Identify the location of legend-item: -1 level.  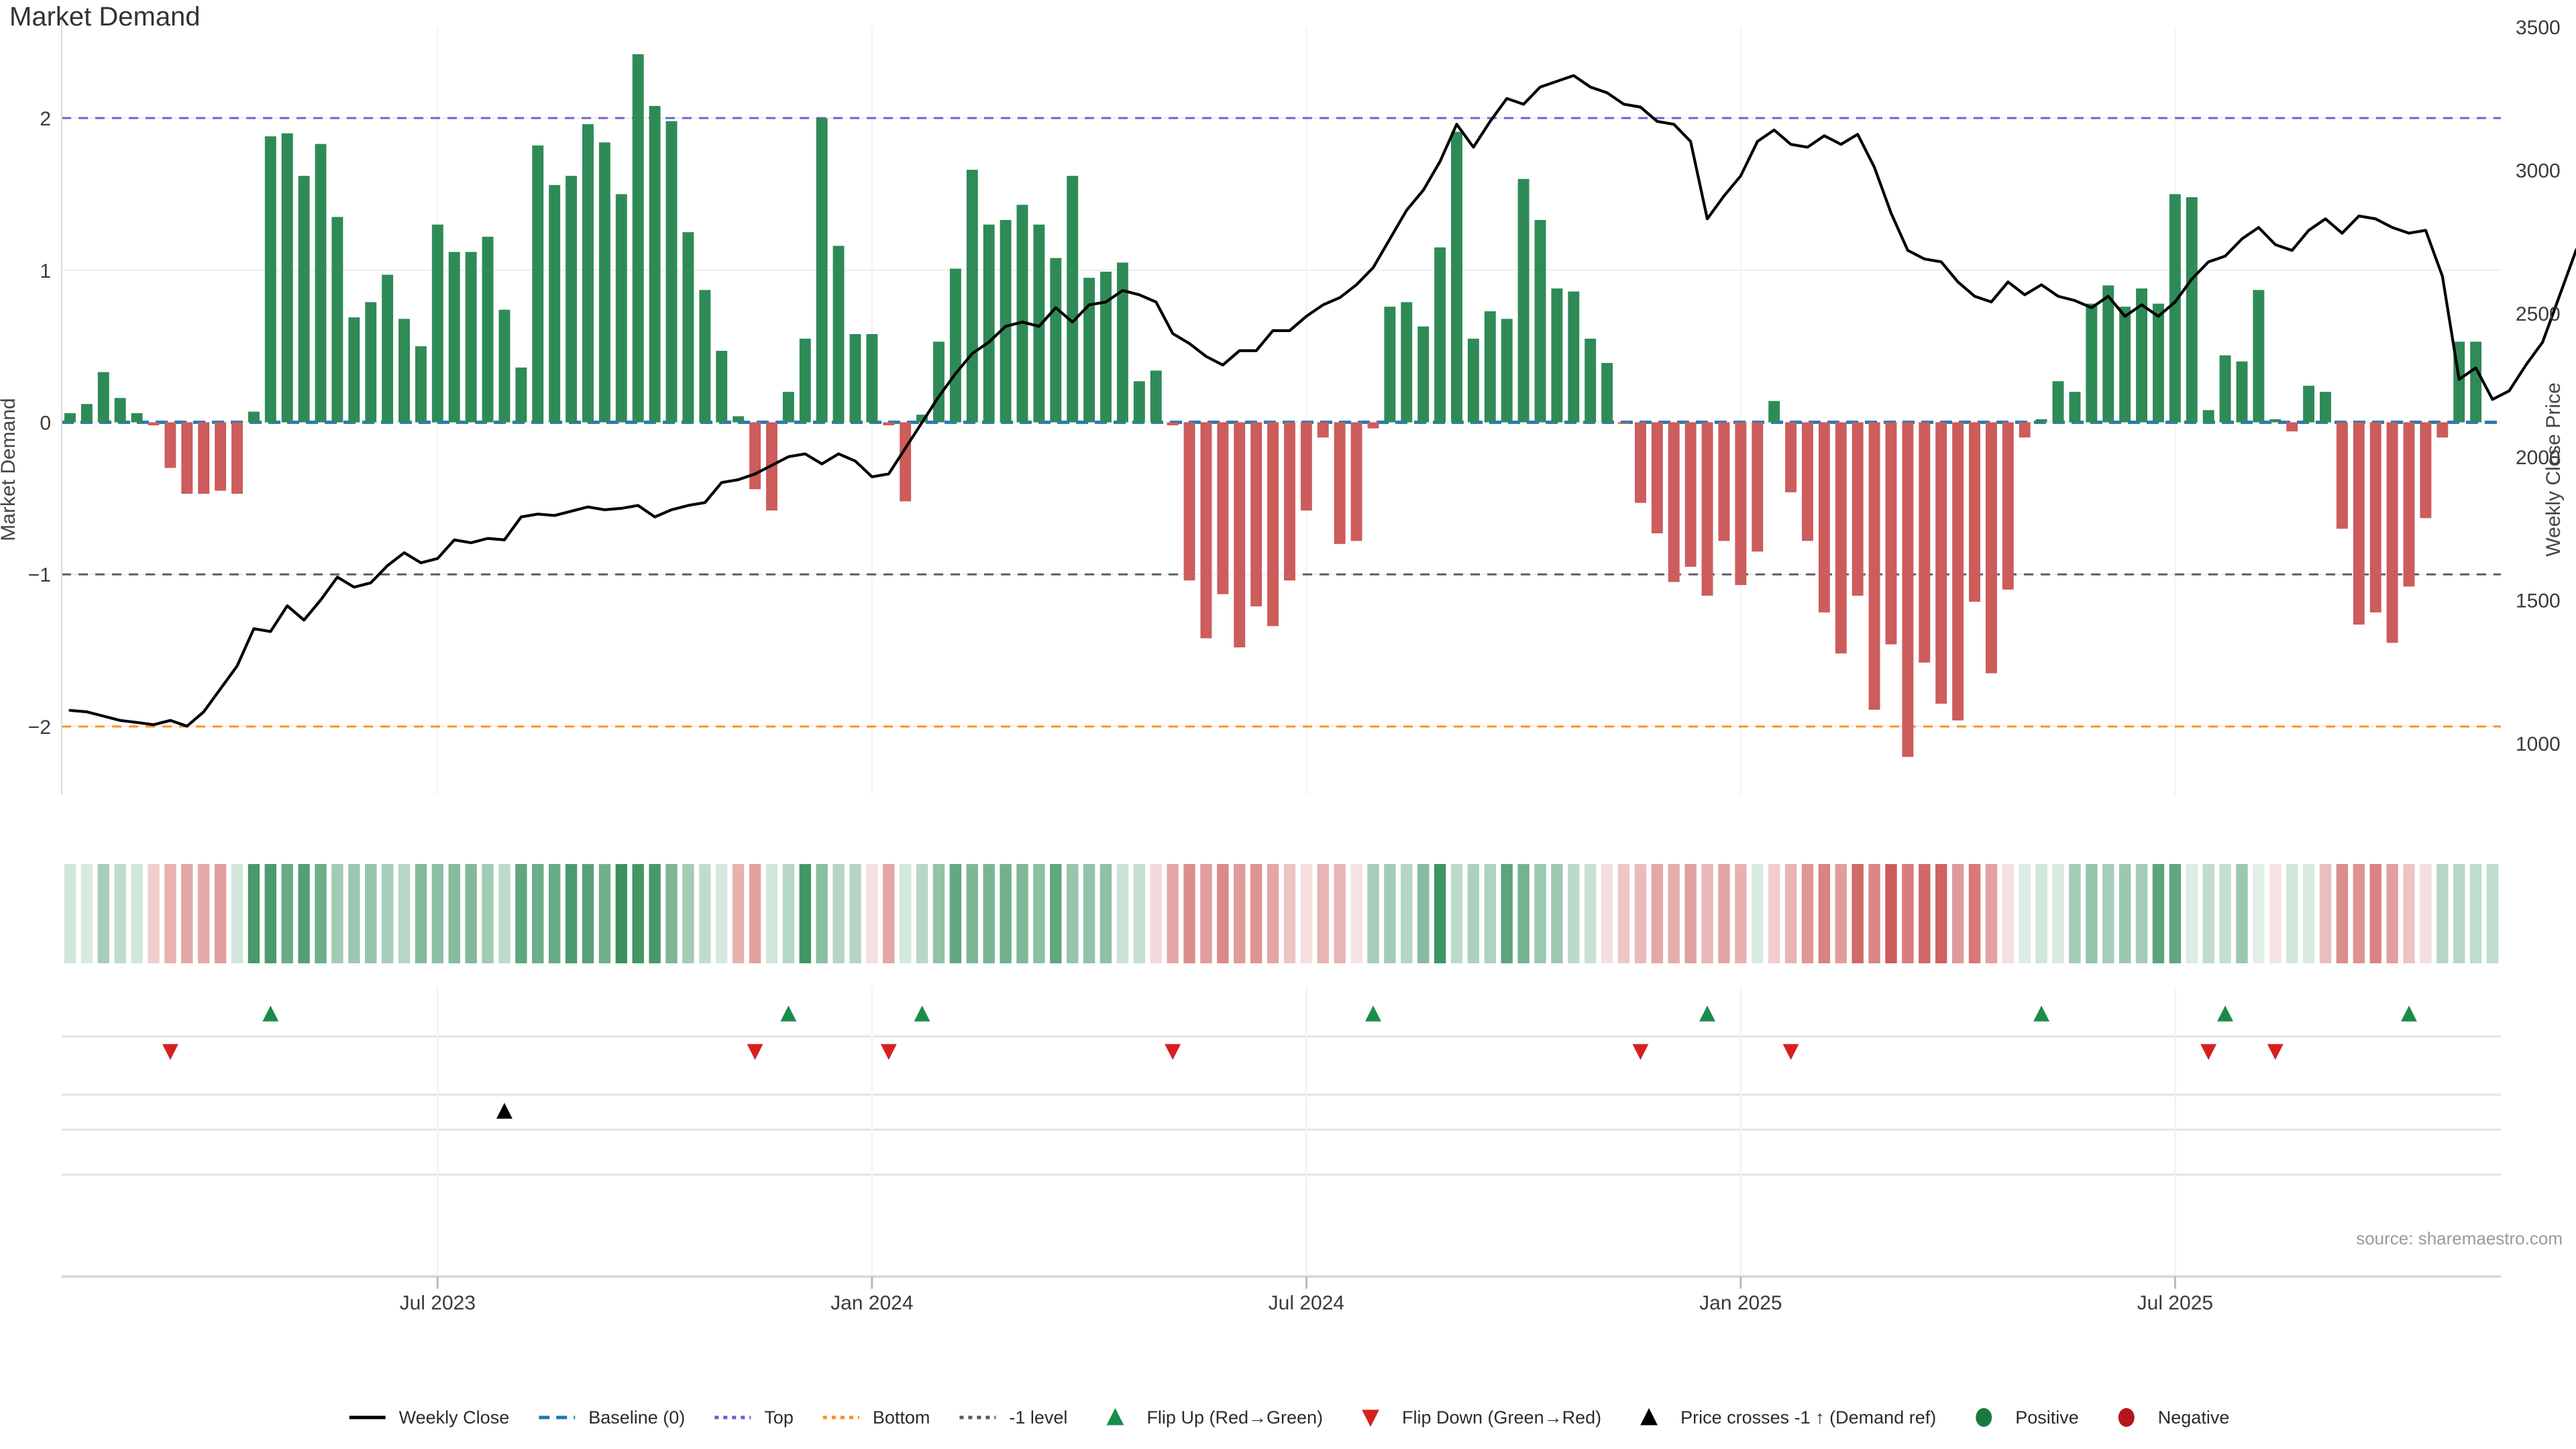
(1013, 1417).